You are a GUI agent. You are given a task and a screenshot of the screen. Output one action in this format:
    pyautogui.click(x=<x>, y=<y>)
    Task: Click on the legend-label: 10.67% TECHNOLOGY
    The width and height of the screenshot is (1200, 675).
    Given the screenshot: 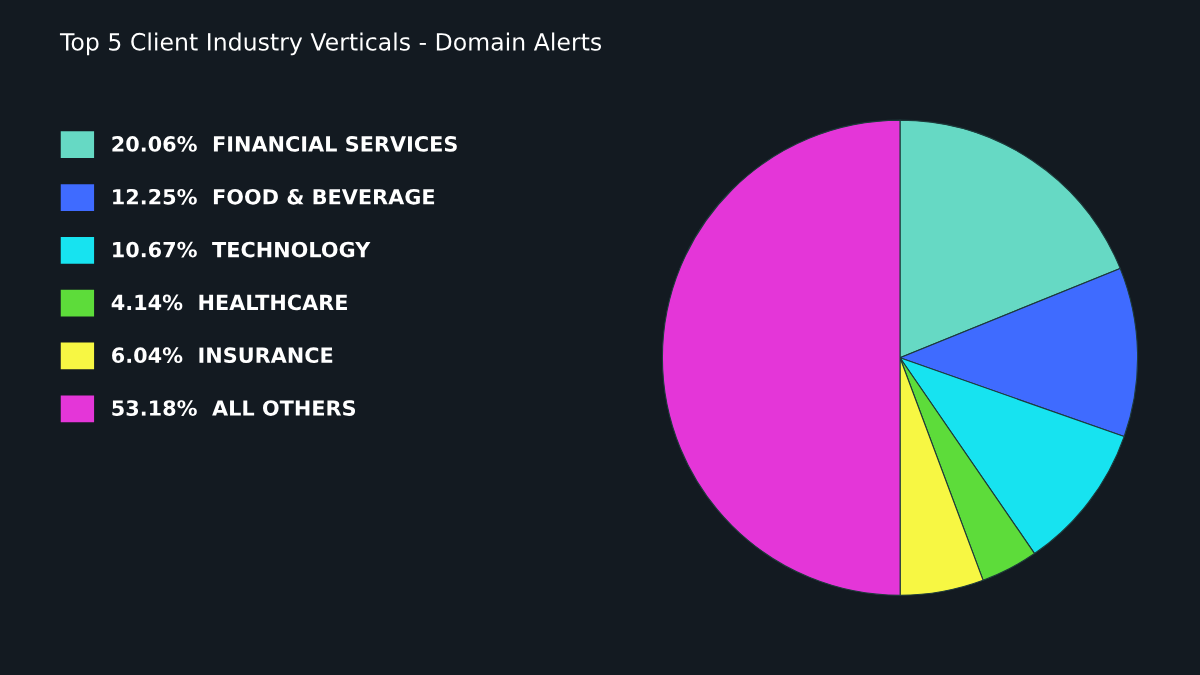 What is the action you would take?
    pyautogui.click(x=242, y=249)
    